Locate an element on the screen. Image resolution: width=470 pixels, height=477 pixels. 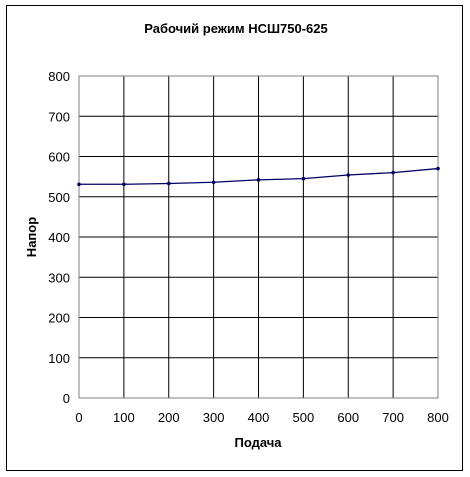
x-axis-title: Подача is located at coordinates (258, 442).